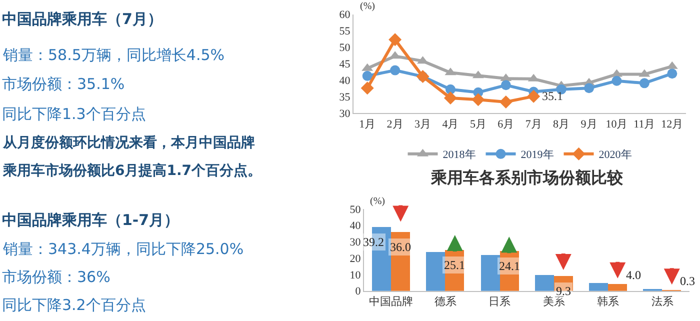 The image size is (700, 321). I want to click on text: 销量：343.4万辆，同比下降25.0%, so click(123, 249).